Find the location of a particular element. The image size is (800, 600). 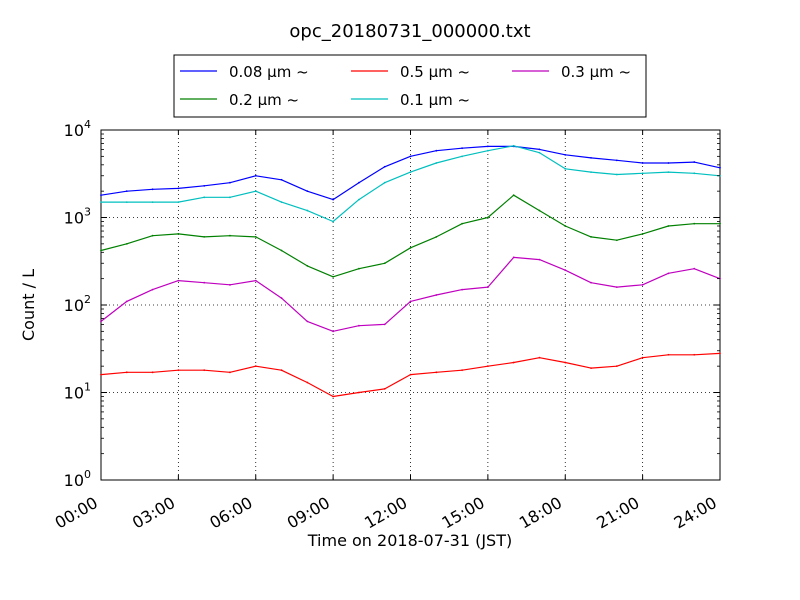

x-tick-label: 00:00 is located at coordinates (76, 513).